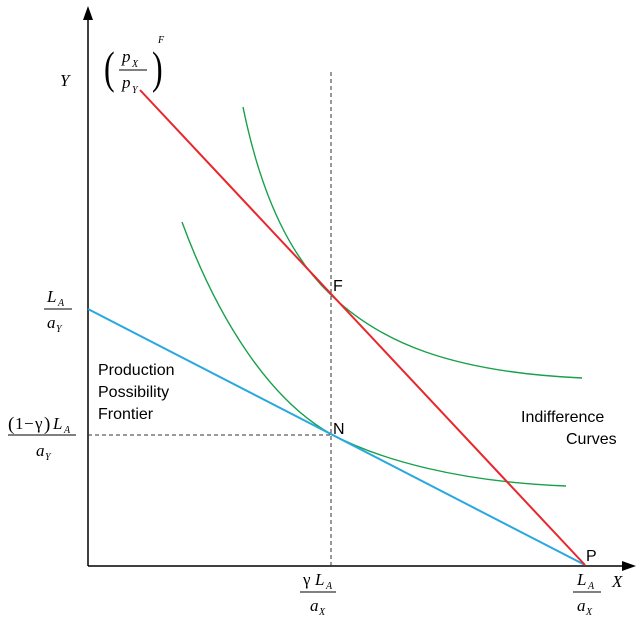 This screenshot has width=641, height=621. What do you see at coordinates (591, 586) in the screenshot?
I see `x-tick-end-num-sub: A` at bounding box center [591, 586].